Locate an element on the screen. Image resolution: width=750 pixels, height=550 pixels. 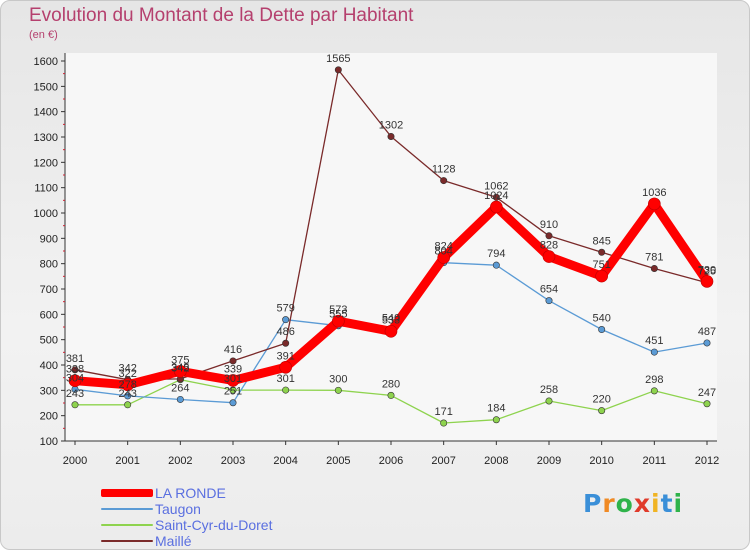
logo-letter: P is located at coordinates (593, 503).